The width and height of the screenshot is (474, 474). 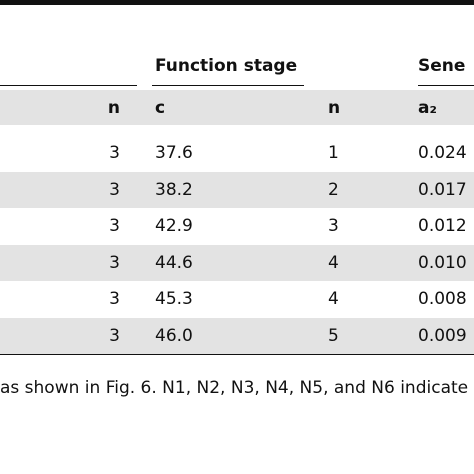 I want to click on top-rule, so click(x=237, y=2).